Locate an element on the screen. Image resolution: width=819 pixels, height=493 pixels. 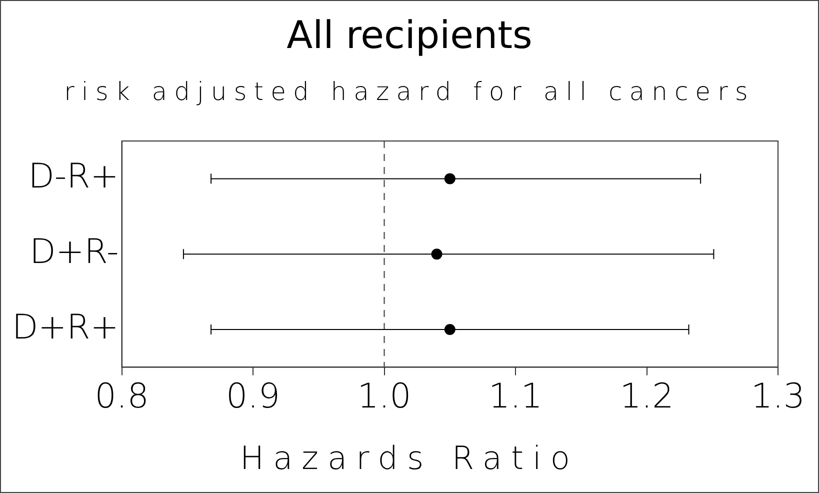
x-axis-title: Hazards Ratio is located at coordinates (409, 458).